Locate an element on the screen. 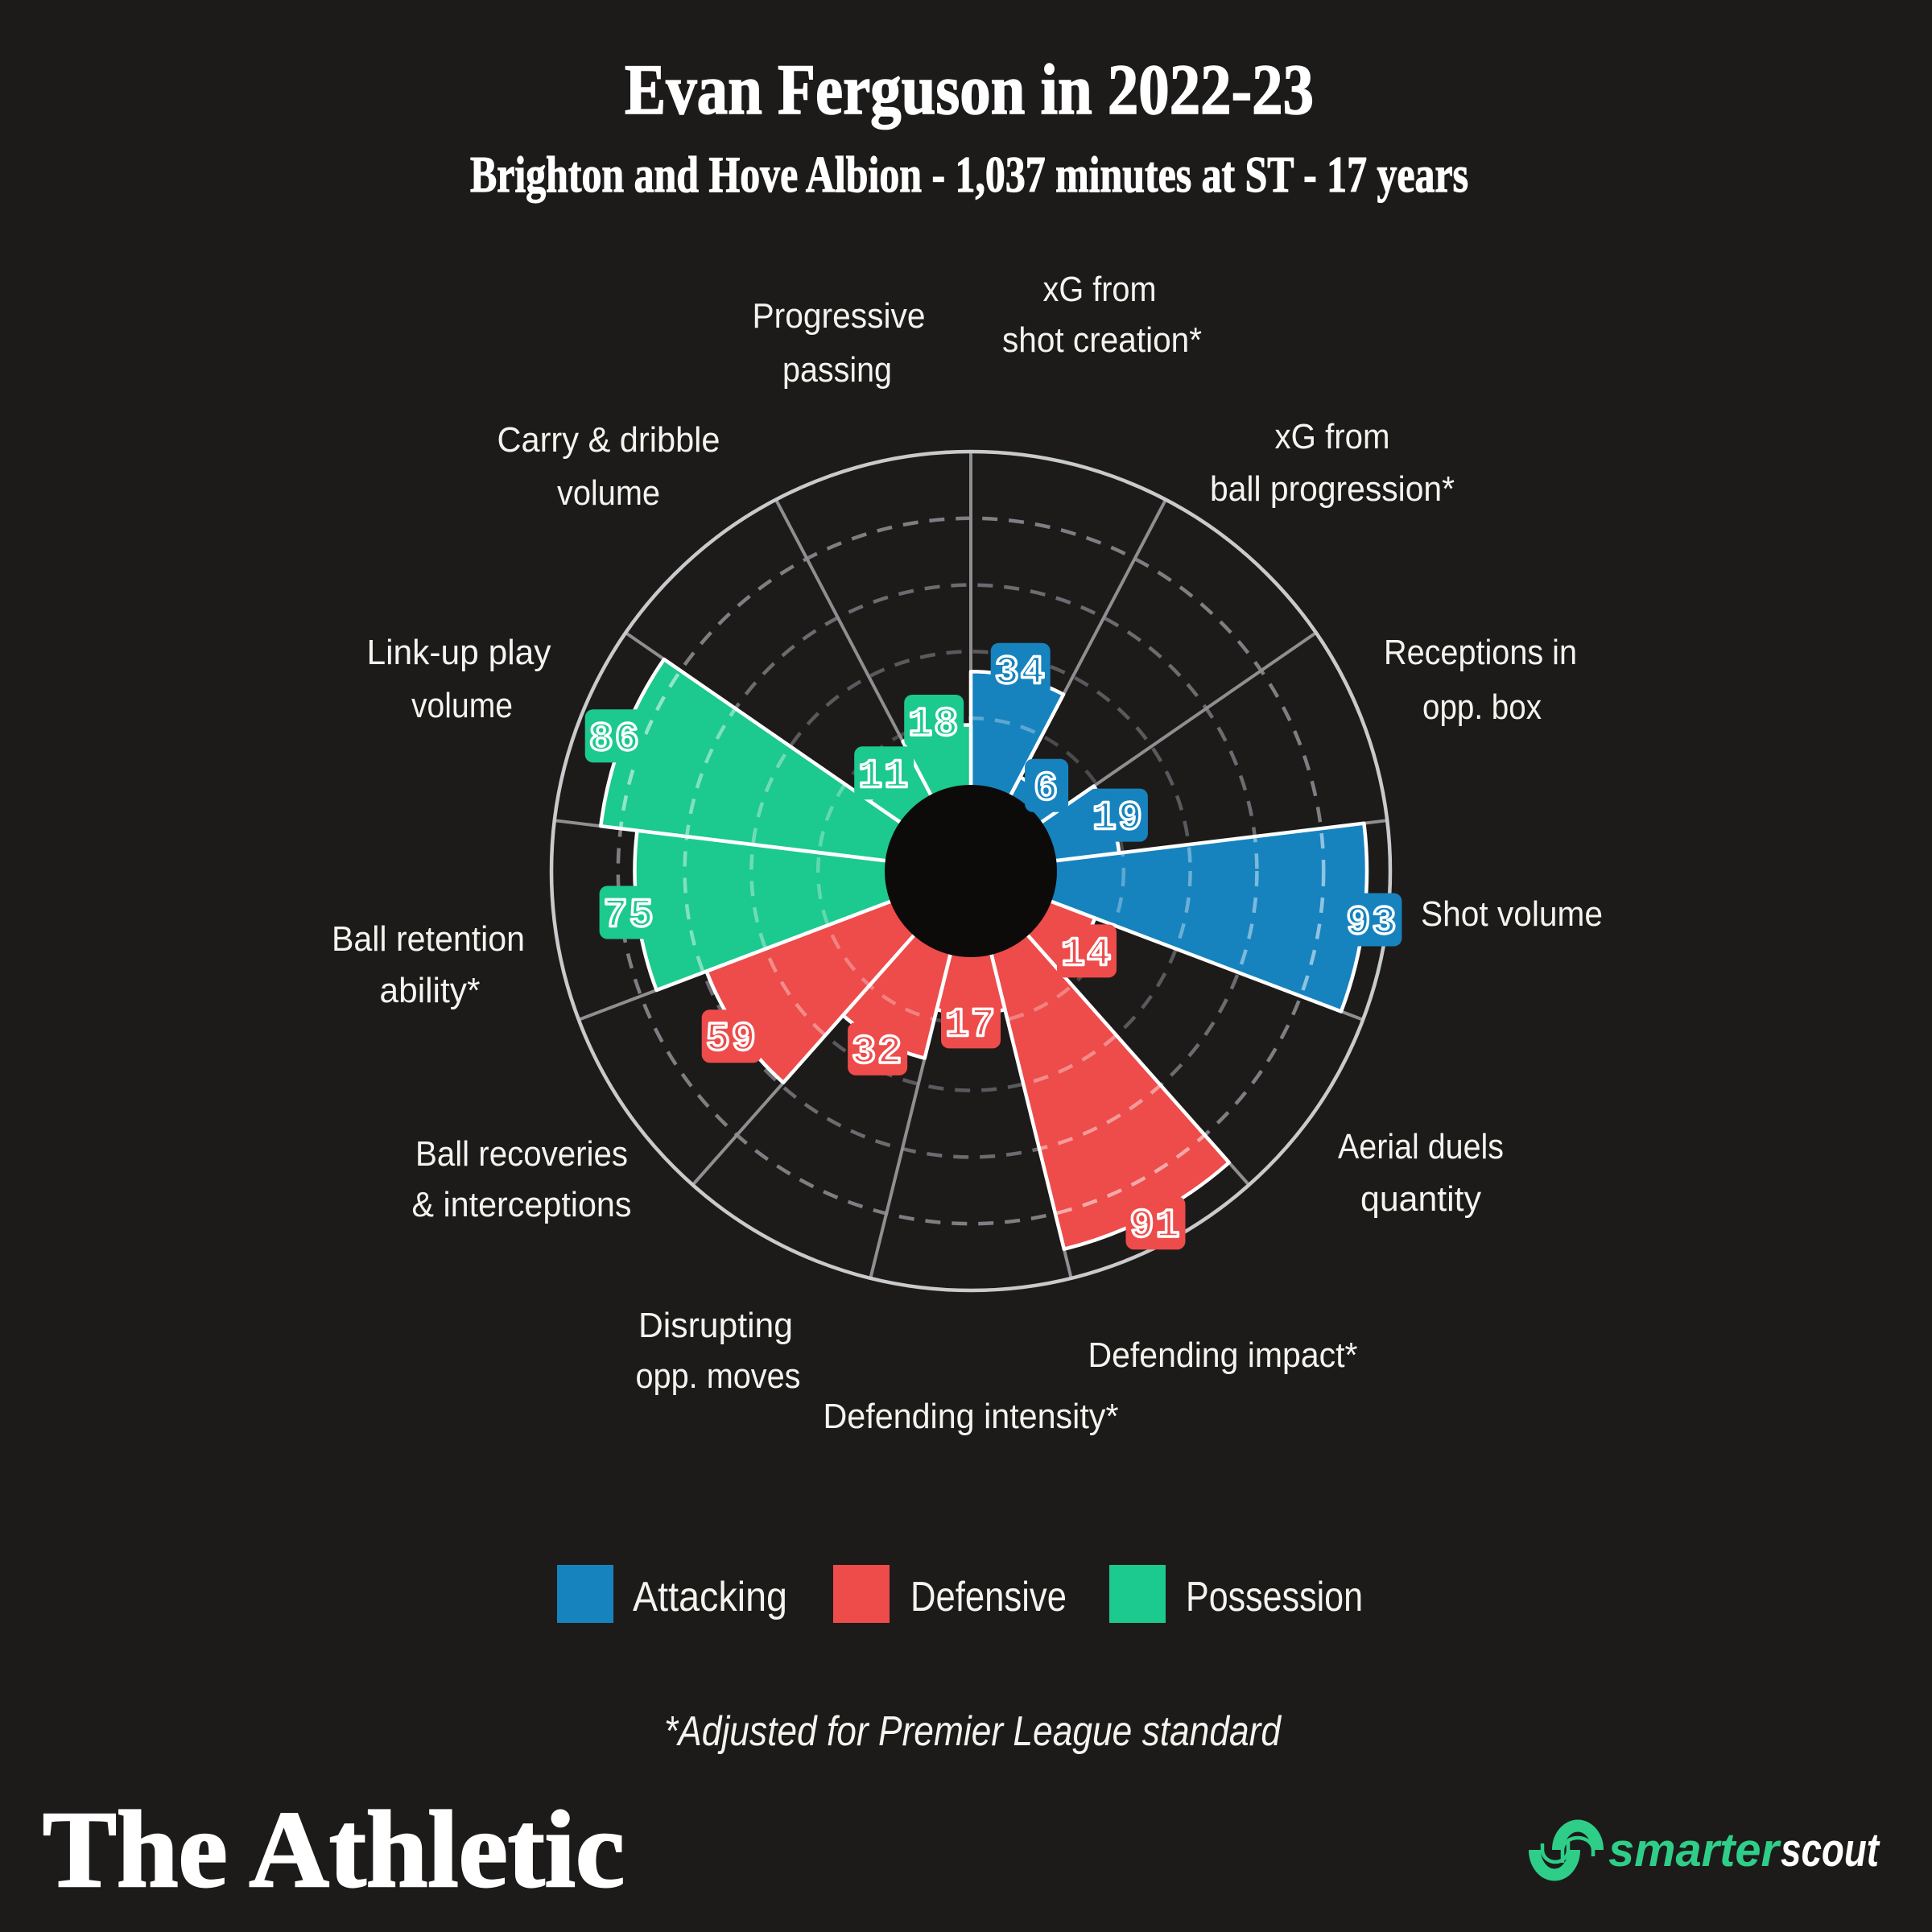  svg-text: 59 is located at coordinates (732, 1040).